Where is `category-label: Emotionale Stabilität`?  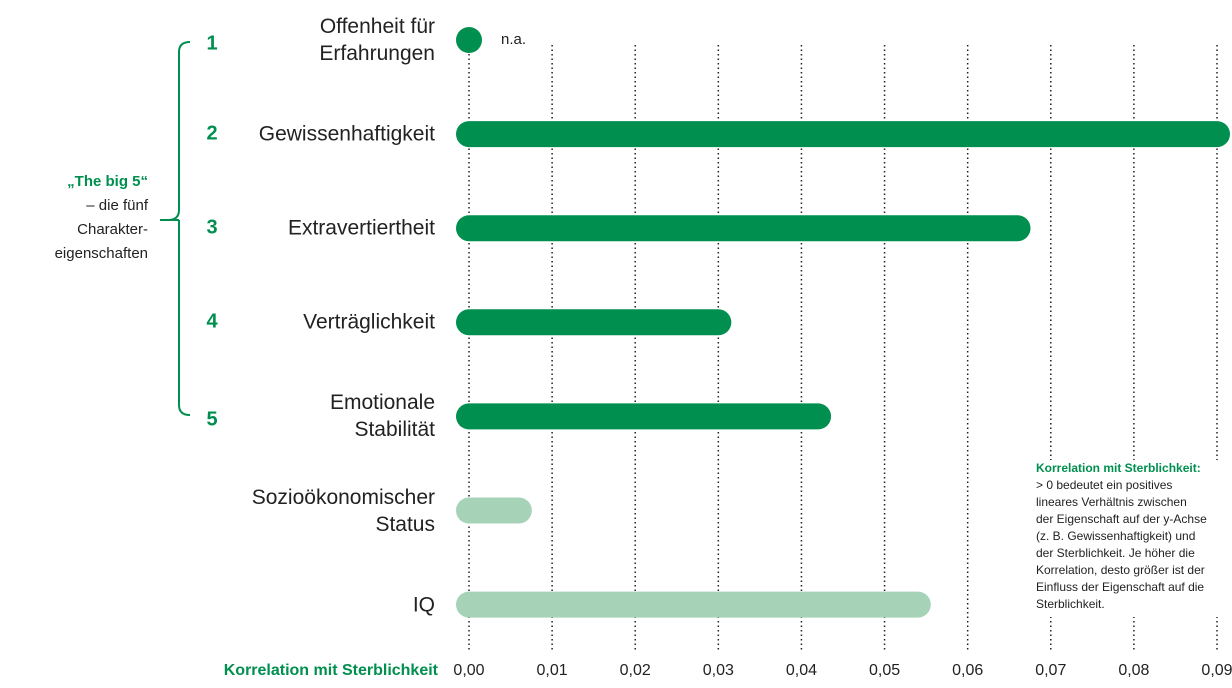 category-label: Emotionale Stabilität is located at coordinates (382, 416).